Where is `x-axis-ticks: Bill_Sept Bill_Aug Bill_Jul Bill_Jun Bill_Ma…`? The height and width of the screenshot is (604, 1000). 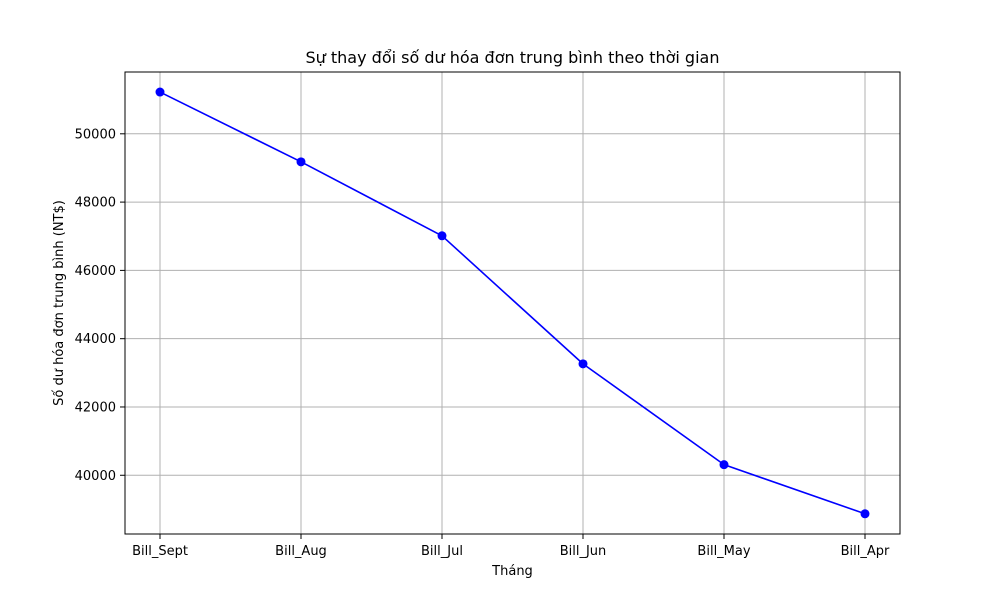
x-axis-ticks: Bill_Sept Bill_Aug Bill_Jul Bill_Jun Bill_Ma… is located at coordinates (511, 546).